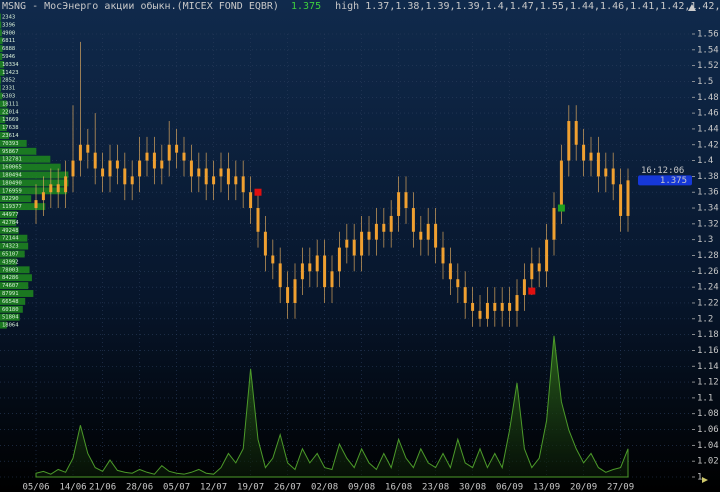  I want to click on volume-profile-label: 42784, so click(10, 223).